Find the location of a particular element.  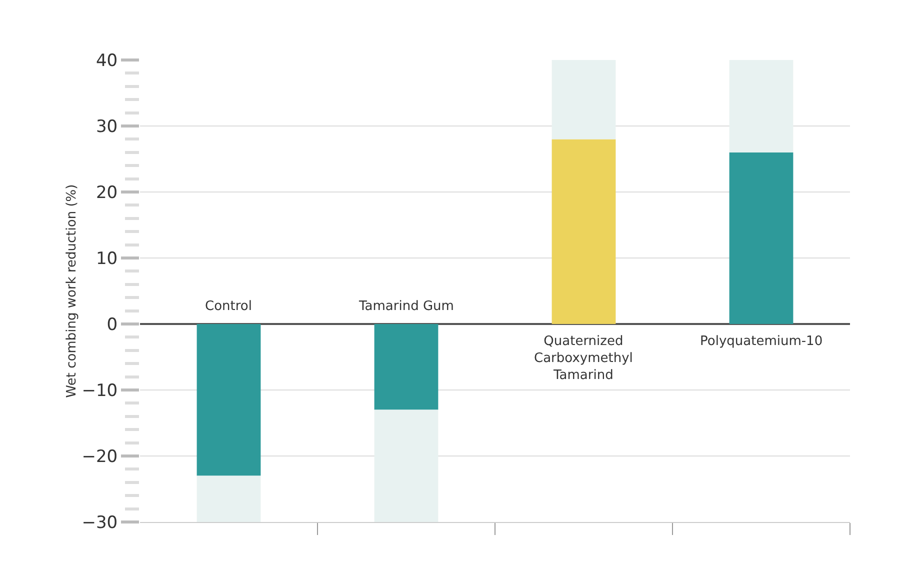

y-tick-label: 20 is located at coordinates (107, 192).